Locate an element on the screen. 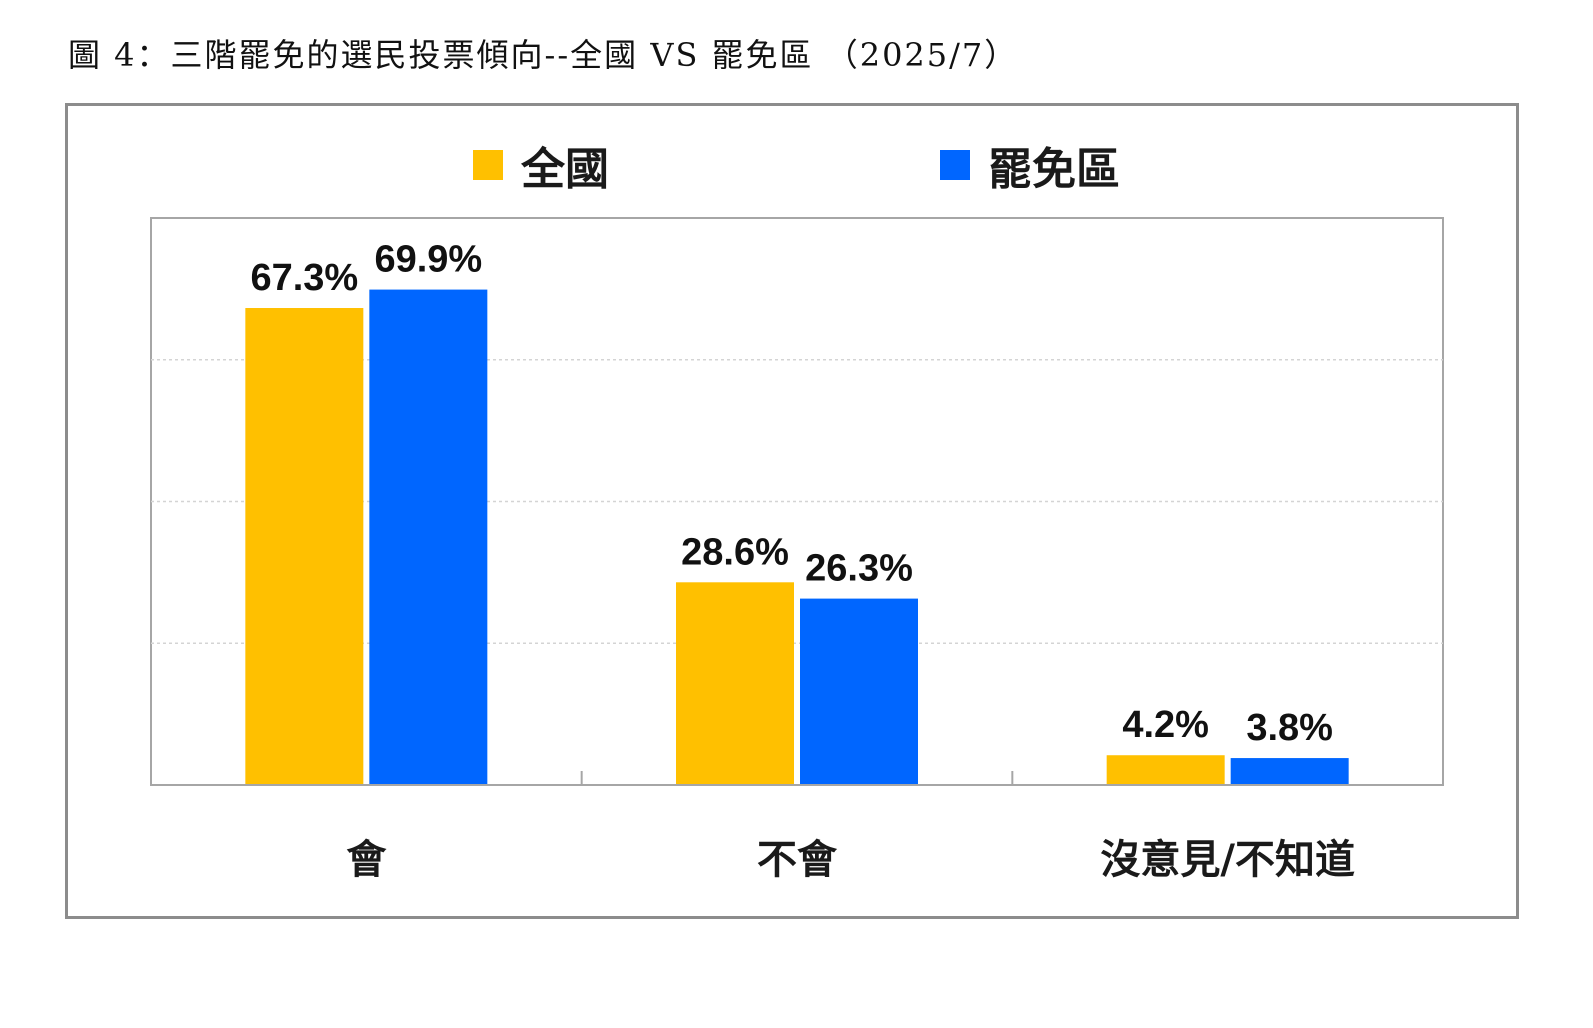  legend-label-national: 全國 is located at coordinates (565, 169).